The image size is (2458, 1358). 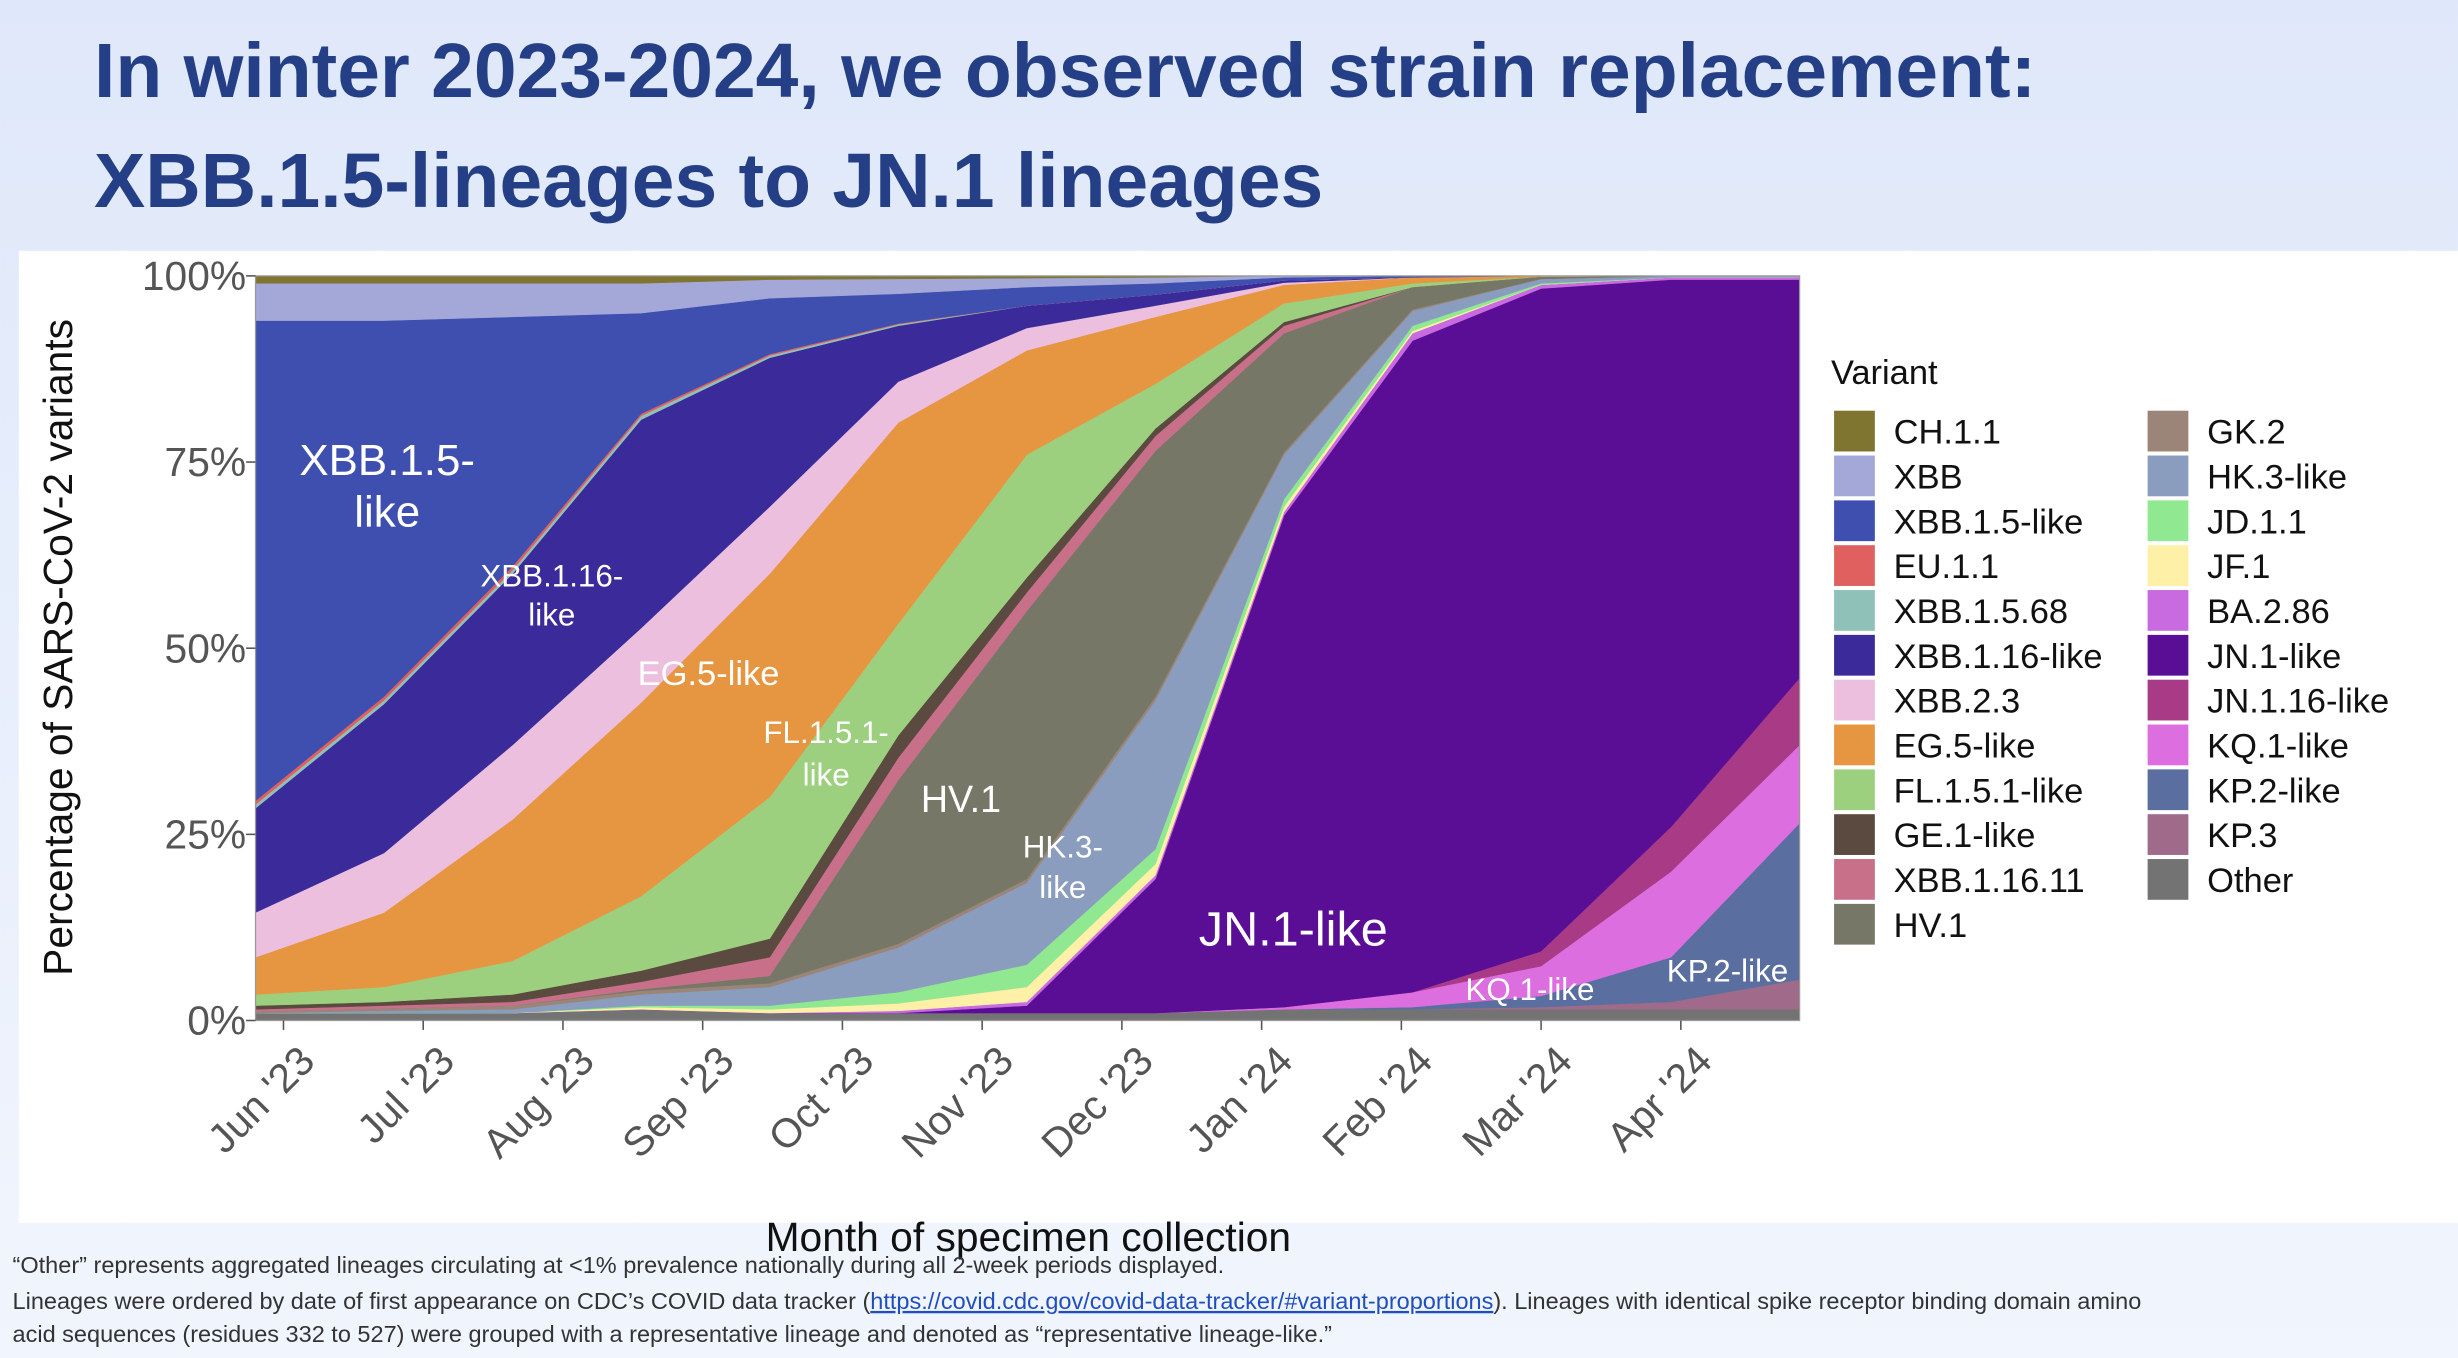 What do you see at coordinates (1989, 881) in the screenshot?
I see `legend-label: XBB.1.16.11` at bounding box center [1989, 881].